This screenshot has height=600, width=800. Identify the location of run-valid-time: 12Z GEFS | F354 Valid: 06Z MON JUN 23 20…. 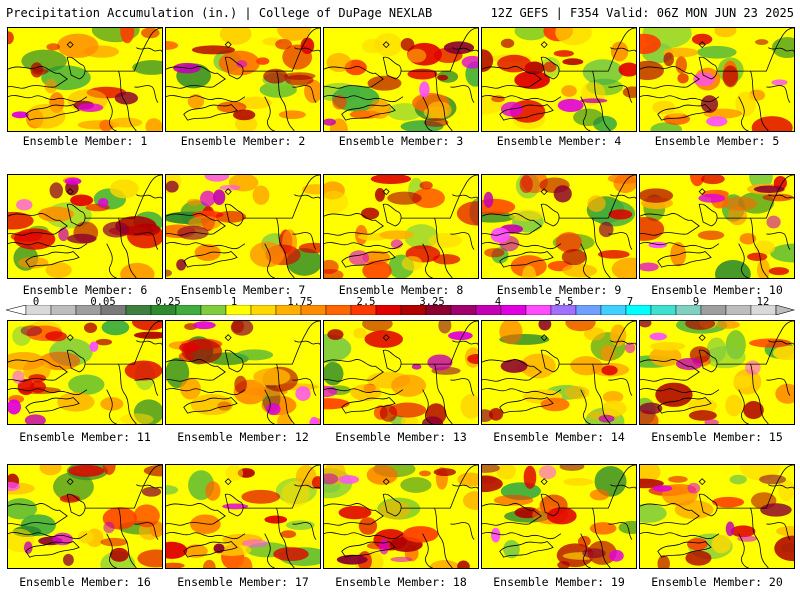
(642, 13).